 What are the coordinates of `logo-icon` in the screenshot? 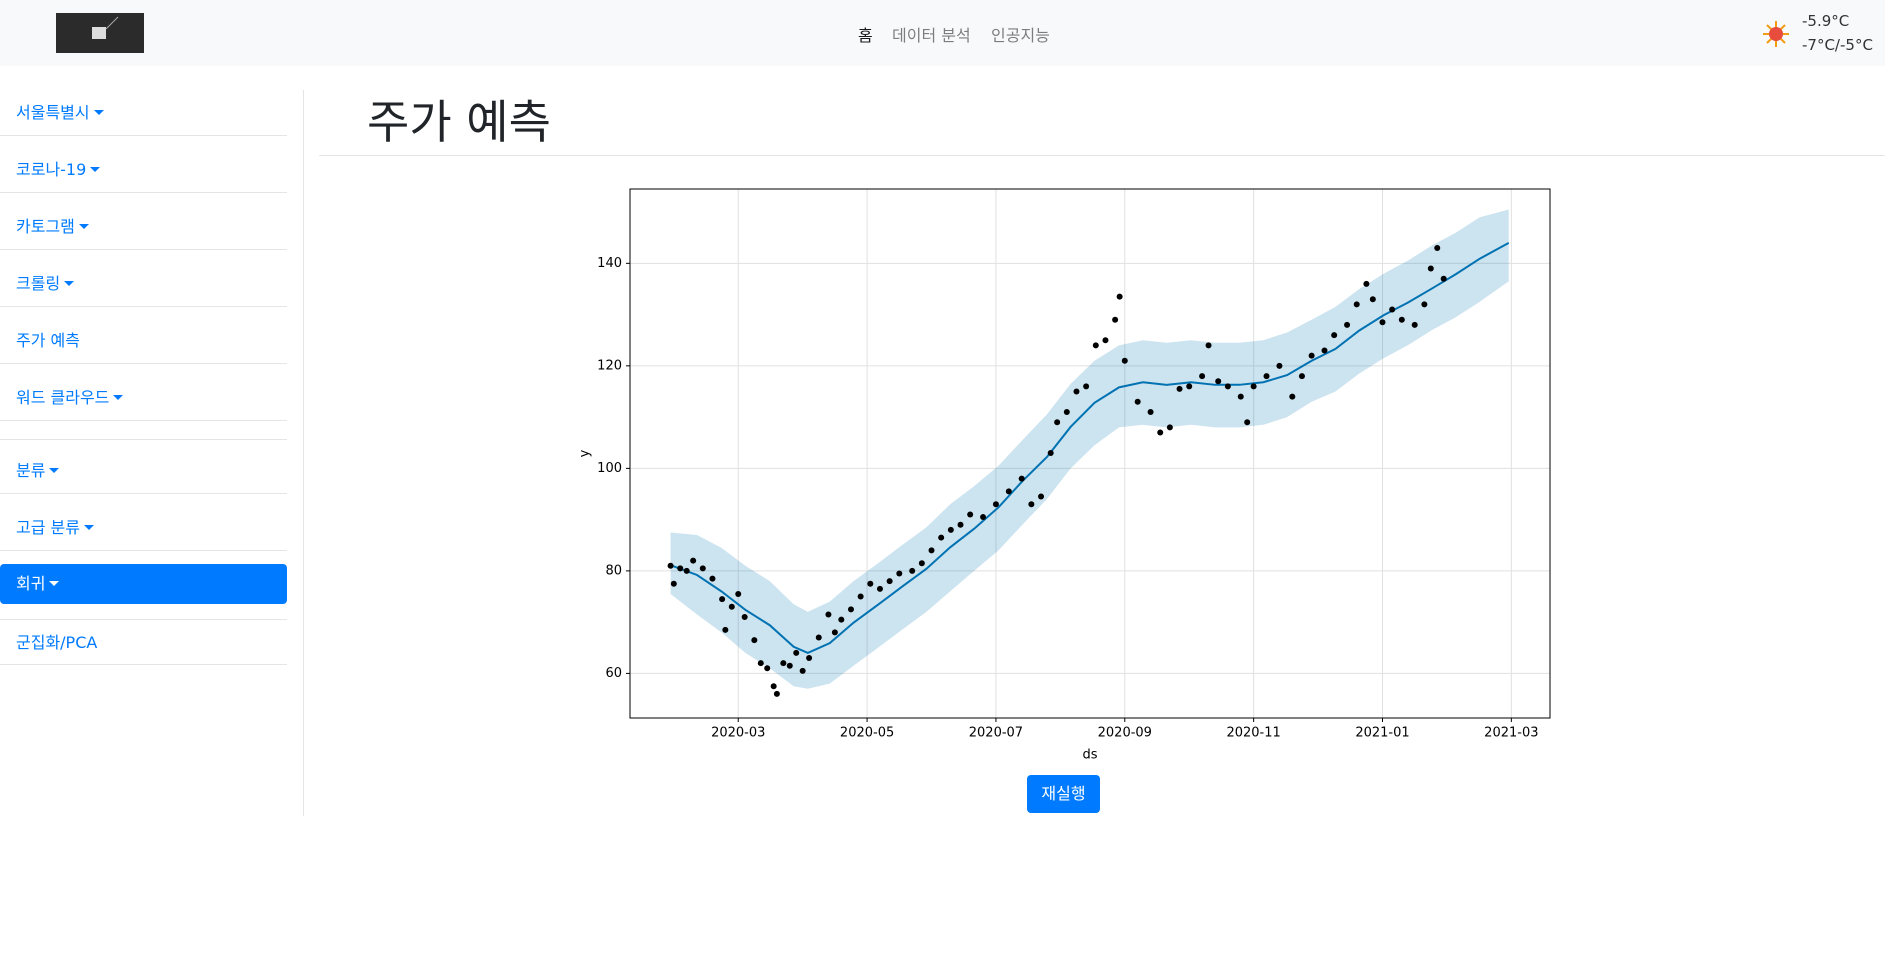 It's located at (105, 27).